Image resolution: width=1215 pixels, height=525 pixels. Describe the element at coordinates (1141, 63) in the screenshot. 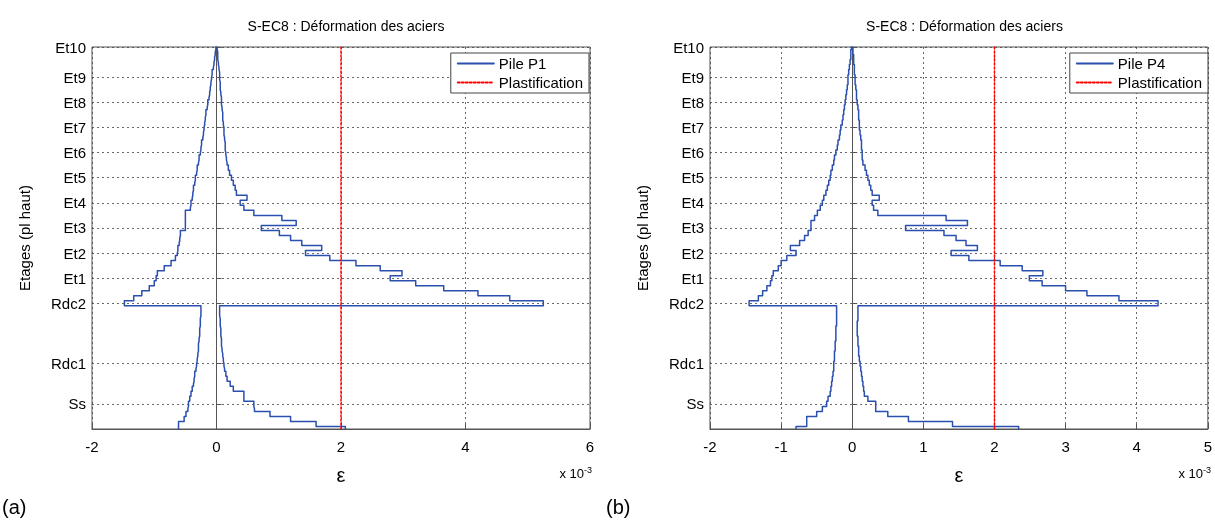

I see `legend-label: Pile P4` at that location.